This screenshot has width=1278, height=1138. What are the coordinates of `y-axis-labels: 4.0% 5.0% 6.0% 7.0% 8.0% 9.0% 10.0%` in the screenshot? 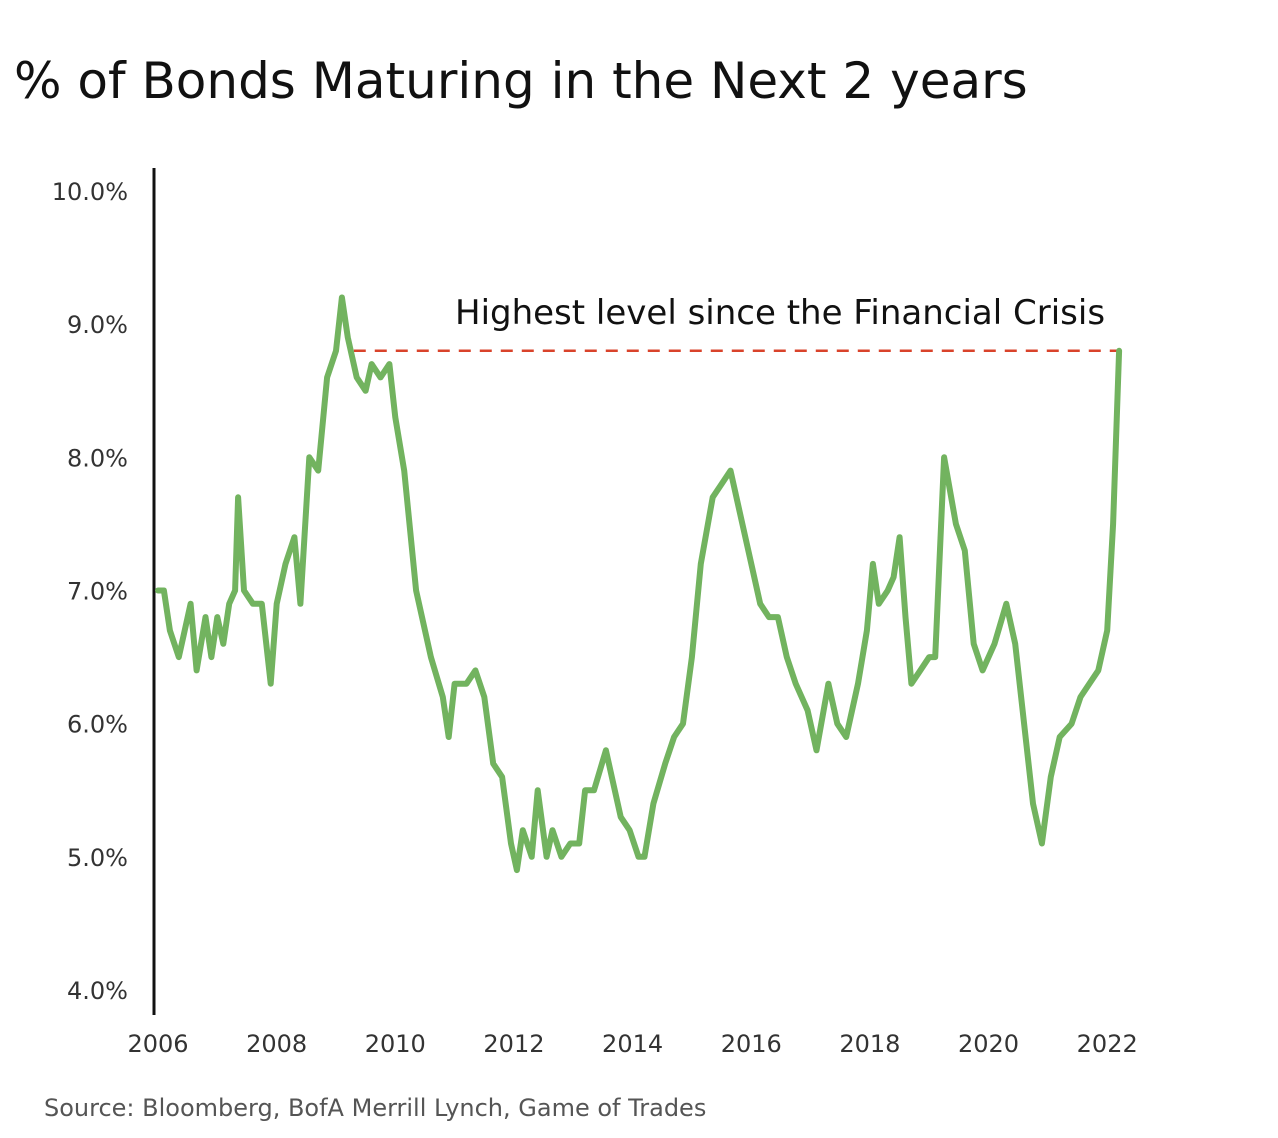 It's located at (90, 591).